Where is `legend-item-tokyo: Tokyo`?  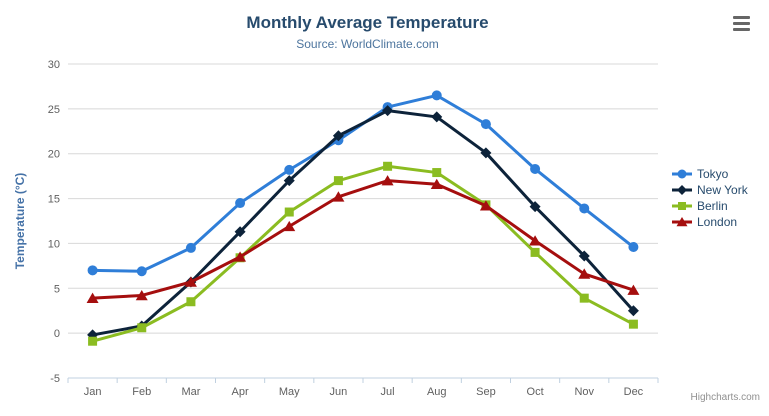 legend-item-tokyo: Tokyo is located at coordinates (709, 174).